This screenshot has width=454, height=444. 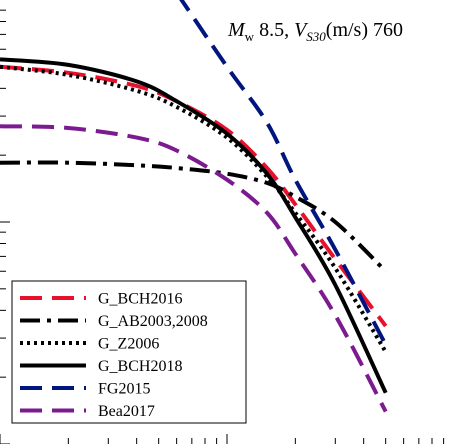 What do you see at coordinates (140, 366) in the screenshot?
I see `legend-label-g-bch2018: G_BCH2018` at bounding box center [140, 366].